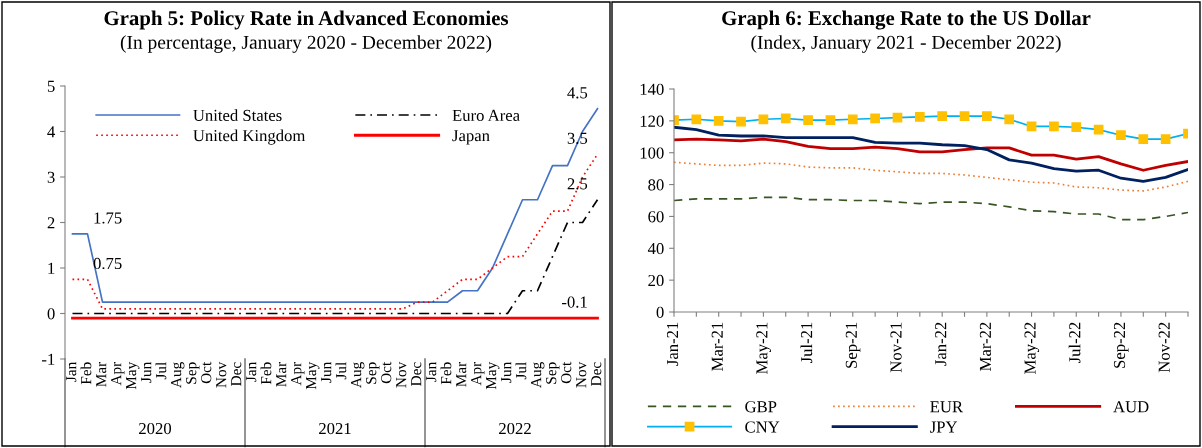 This screenshot has height=448, width=1202. I want to click on text: 2020, so click(155, 428).